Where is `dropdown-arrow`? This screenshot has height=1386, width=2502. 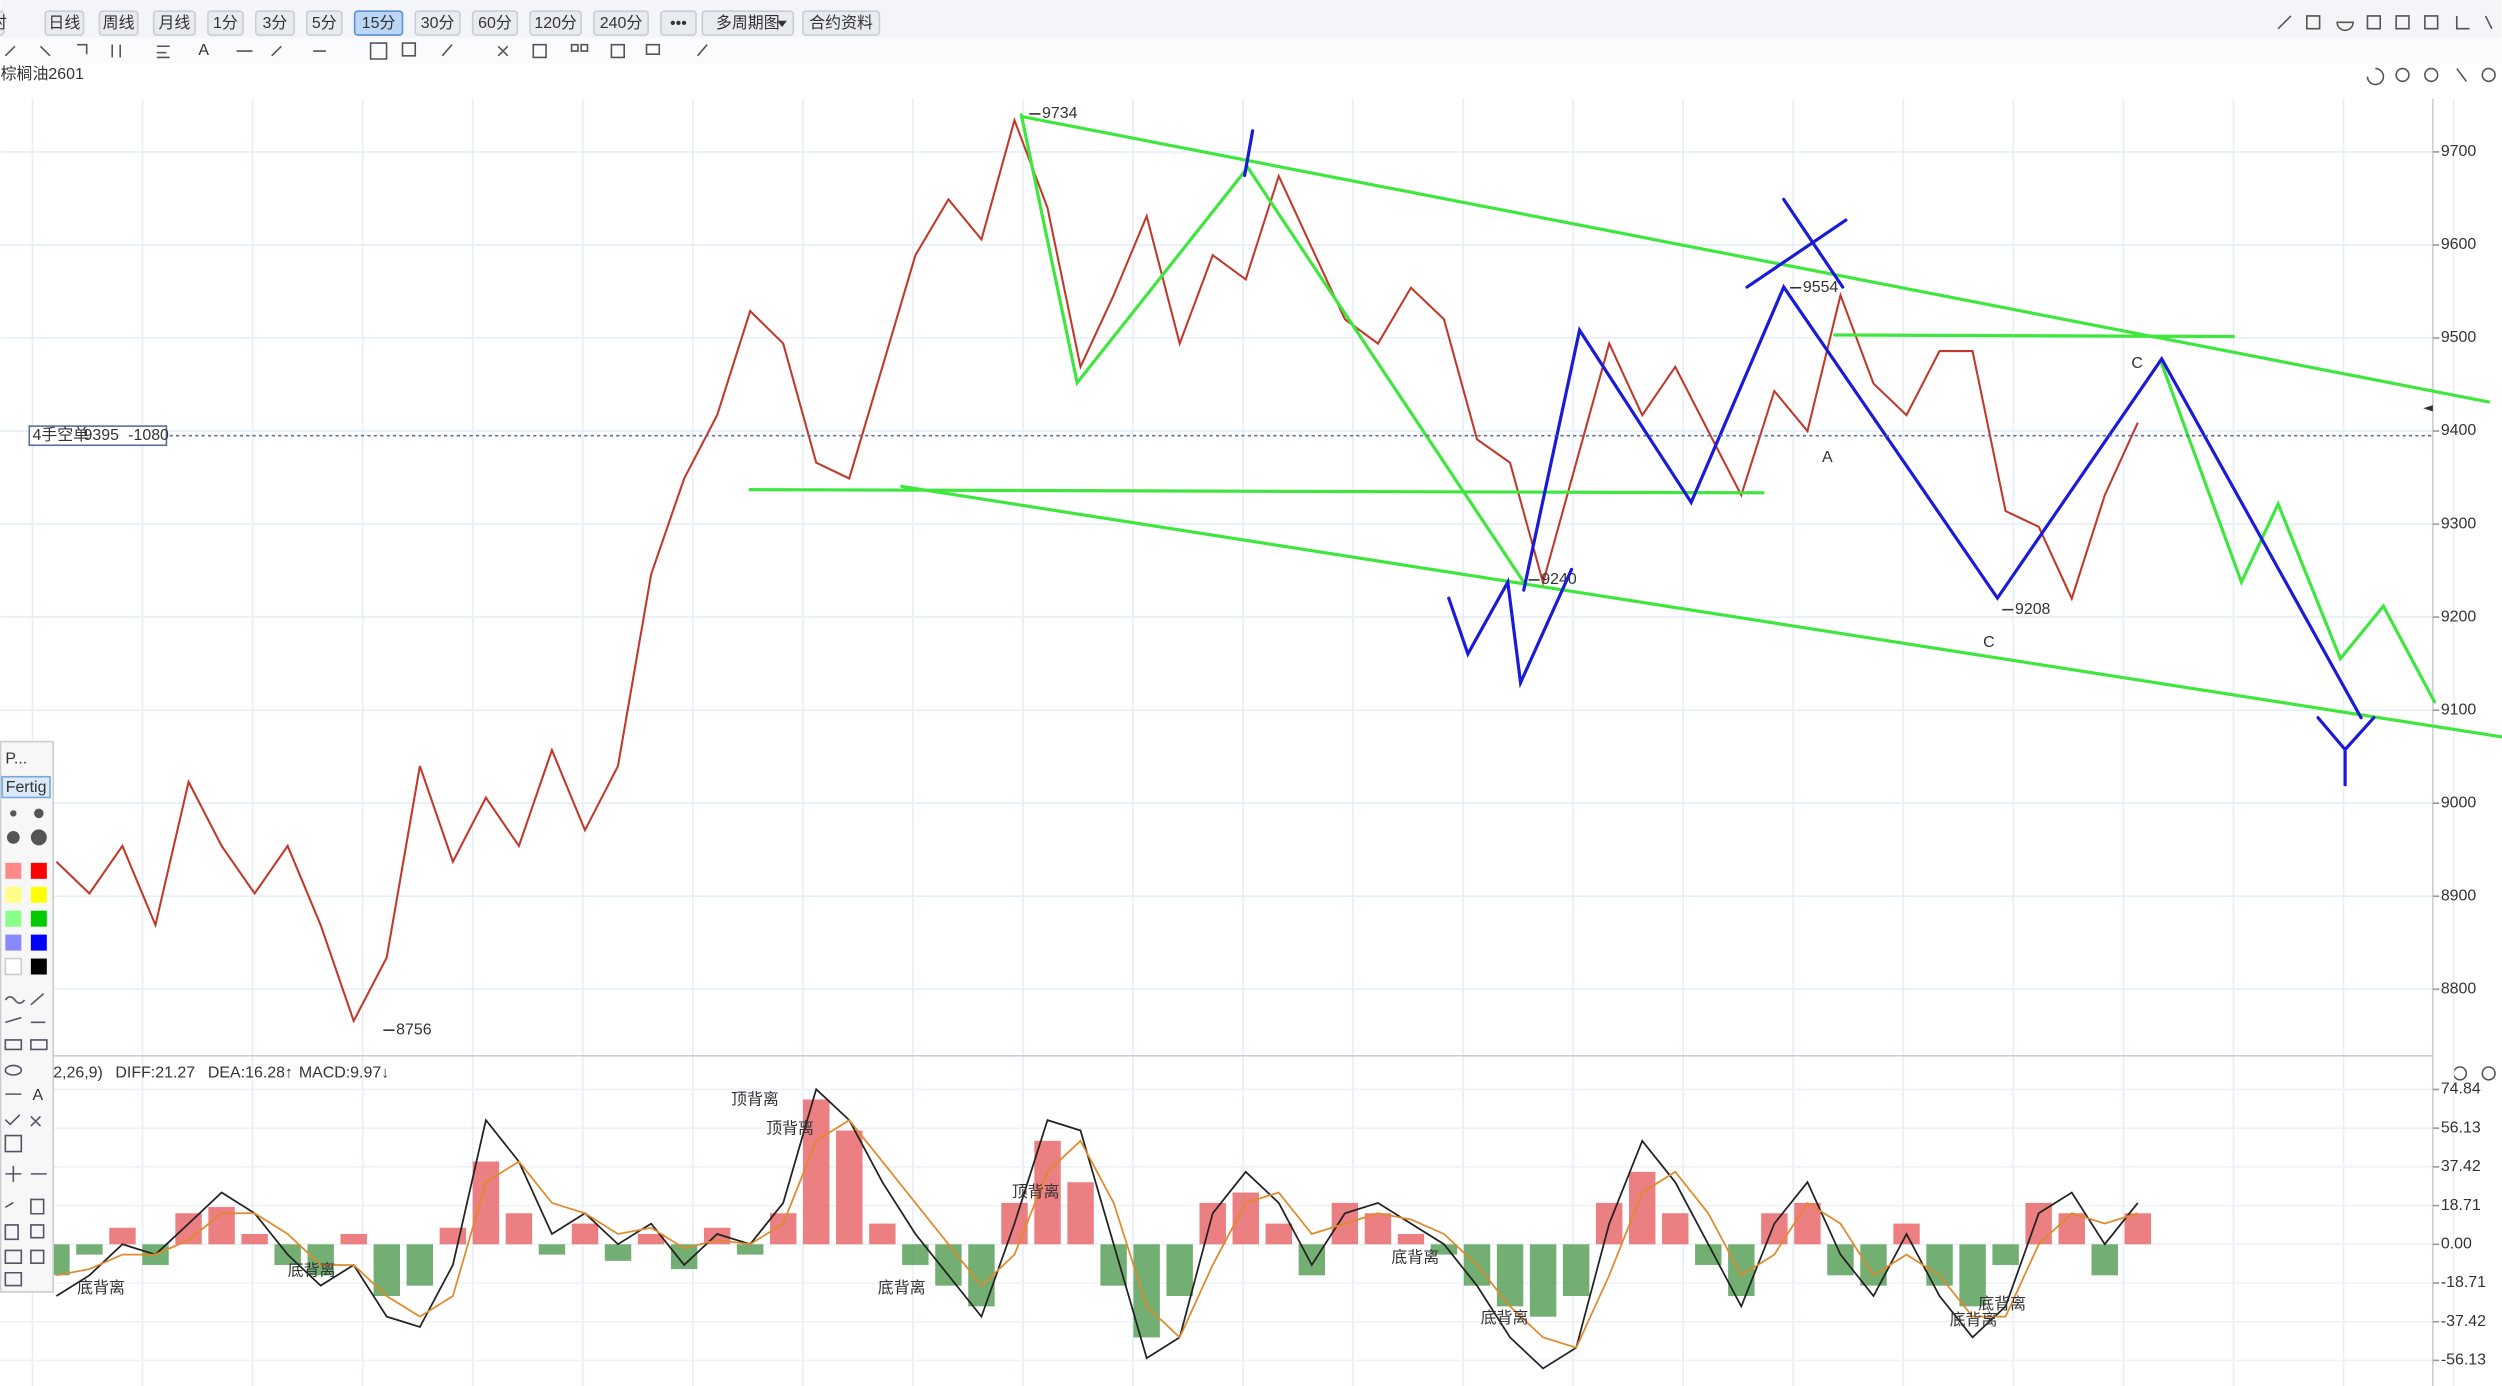
dropdown-arrow is located at coordinates (782, 24).